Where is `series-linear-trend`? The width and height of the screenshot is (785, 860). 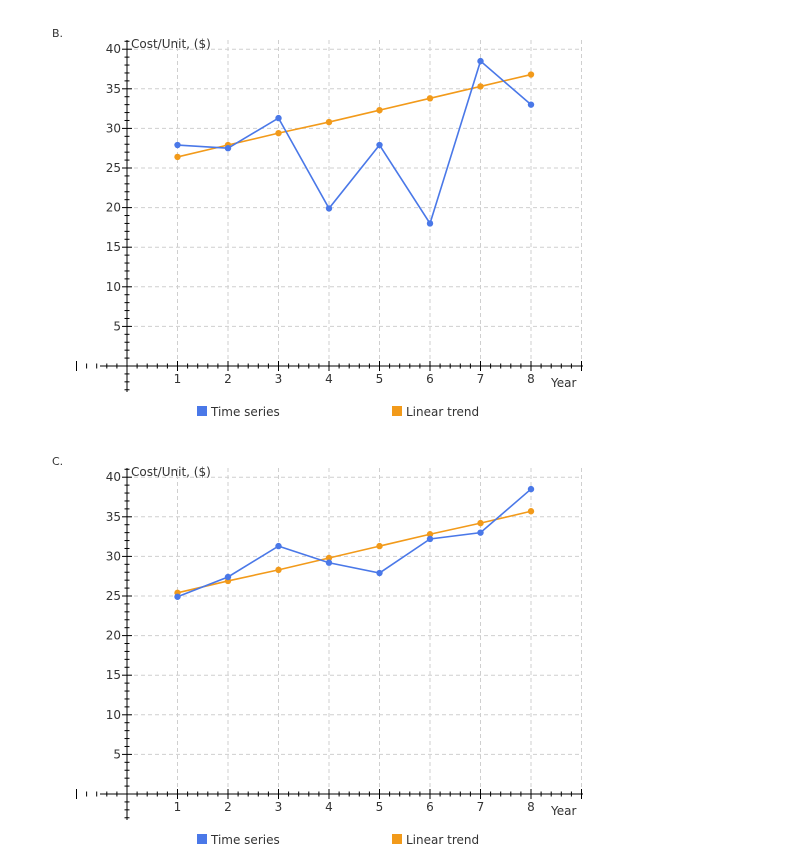 series-linear-trend is located at coordinates (354, 552).